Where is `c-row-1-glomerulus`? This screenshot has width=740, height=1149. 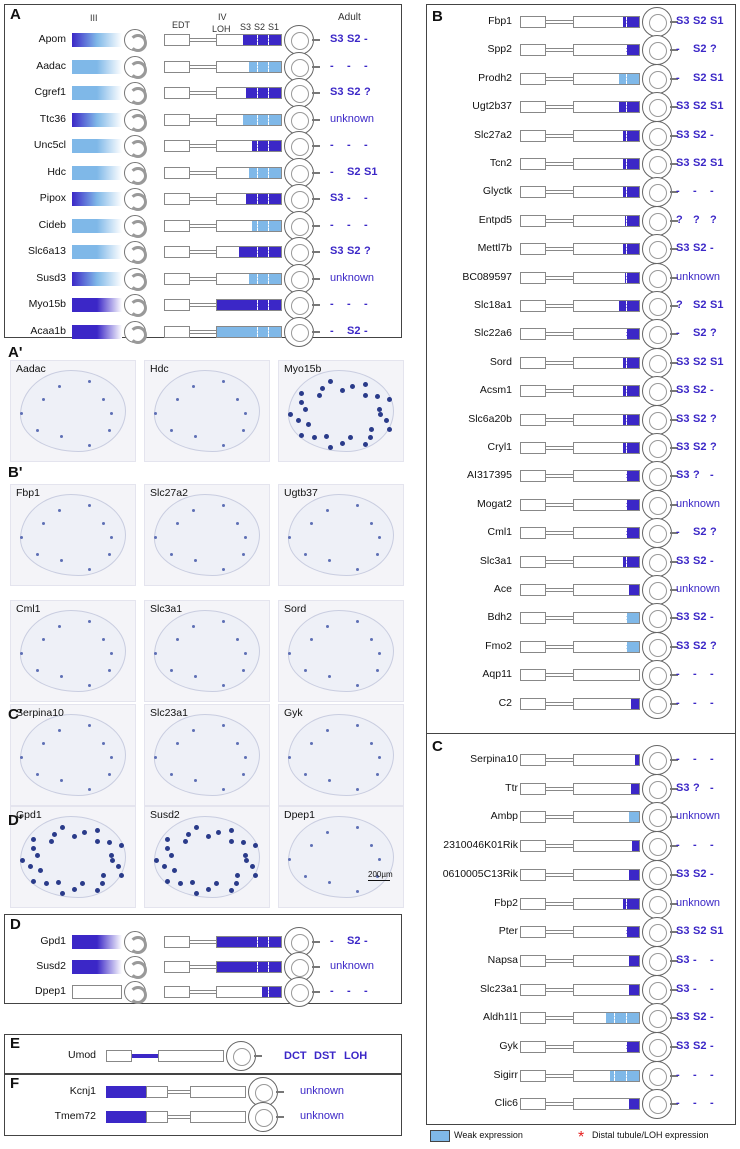 c-row-1-glomerulus is located at coordinates (657, 788).